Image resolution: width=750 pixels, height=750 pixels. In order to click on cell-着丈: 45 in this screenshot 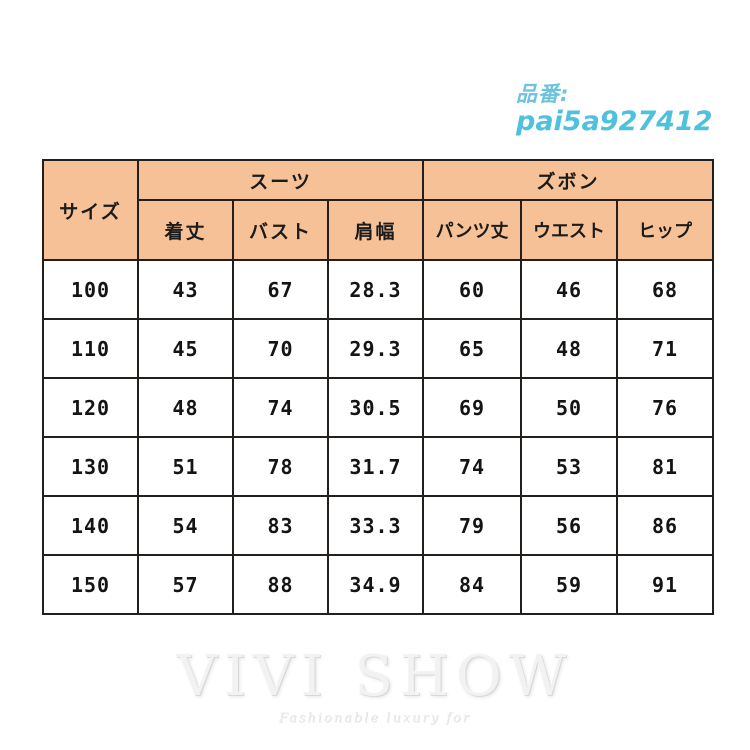, I will do `click(185, 348)`.